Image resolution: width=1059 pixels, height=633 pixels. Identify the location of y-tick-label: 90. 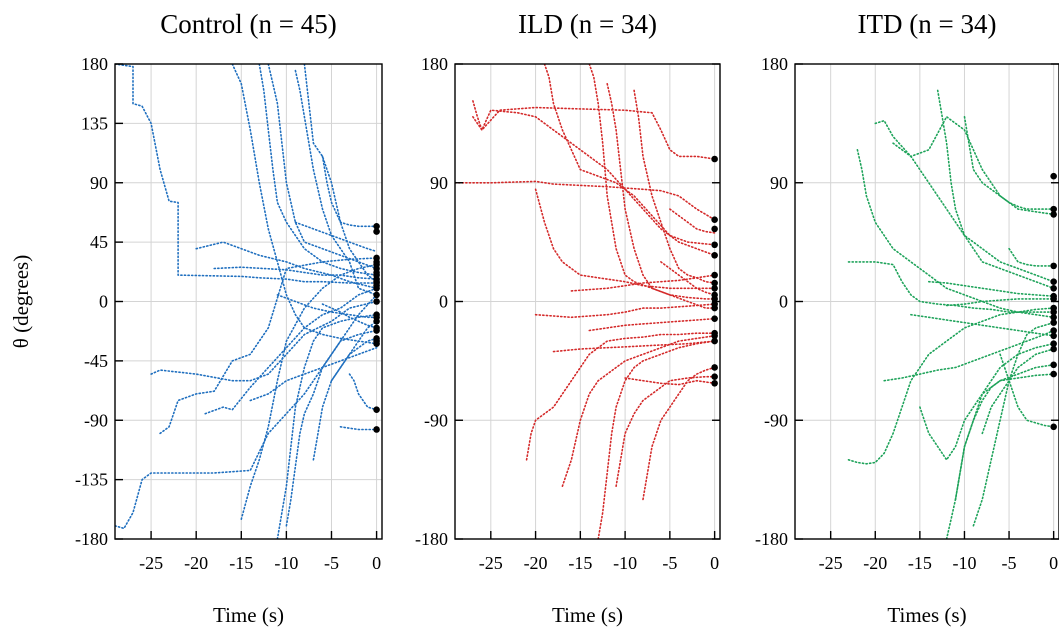
(779, 183).